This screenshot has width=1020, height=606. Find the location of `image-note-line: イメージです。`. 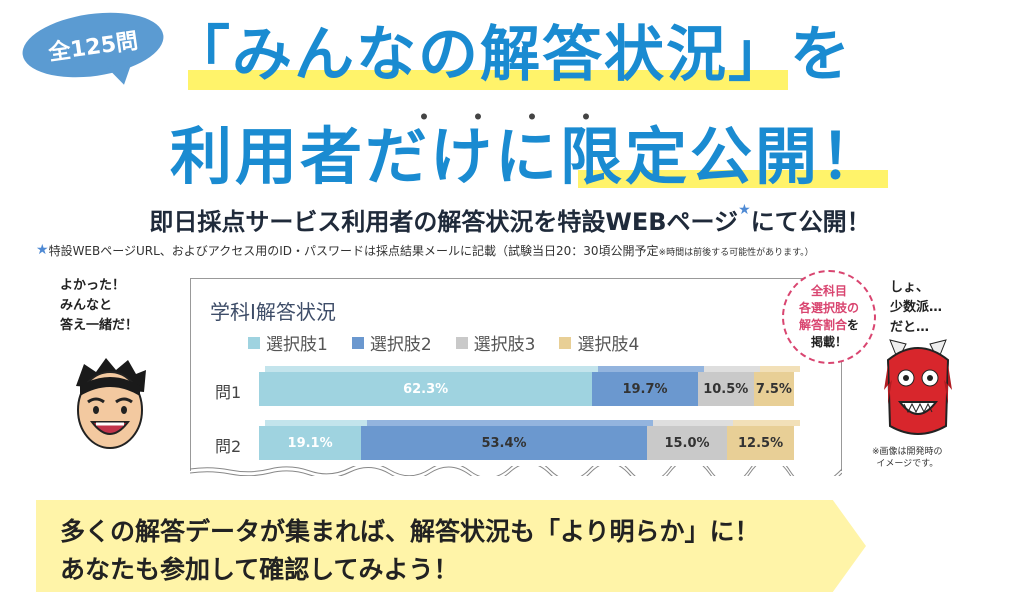

image-note-line: イメージです。 is located at coordinates (907, 464).